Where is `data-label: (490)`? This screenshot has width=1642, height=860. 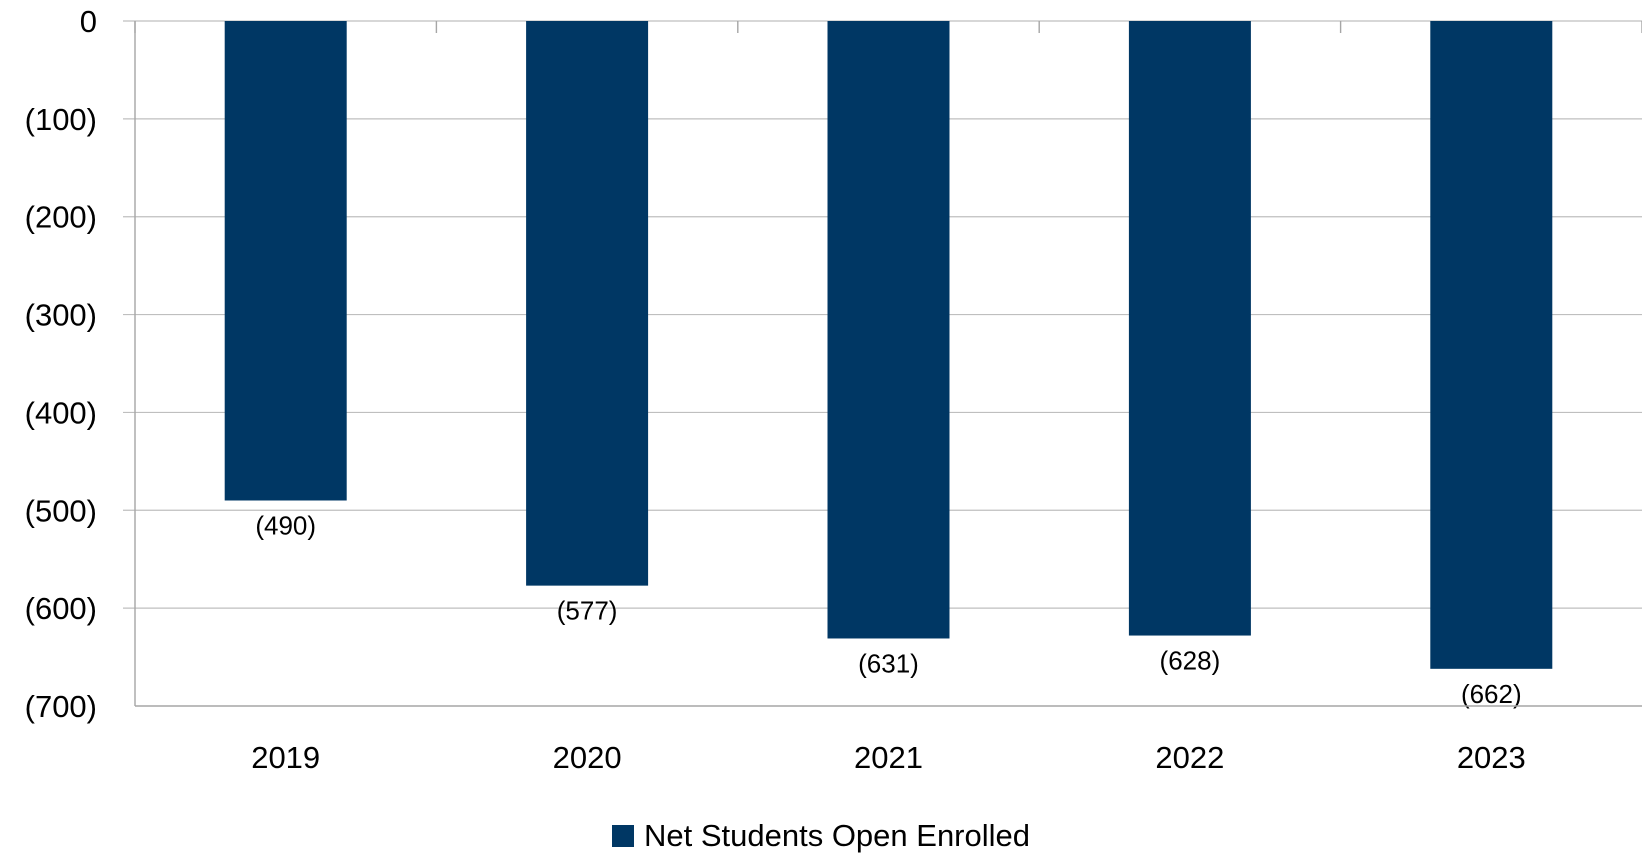
data-label: (490) is located at coordinates (285, 526).